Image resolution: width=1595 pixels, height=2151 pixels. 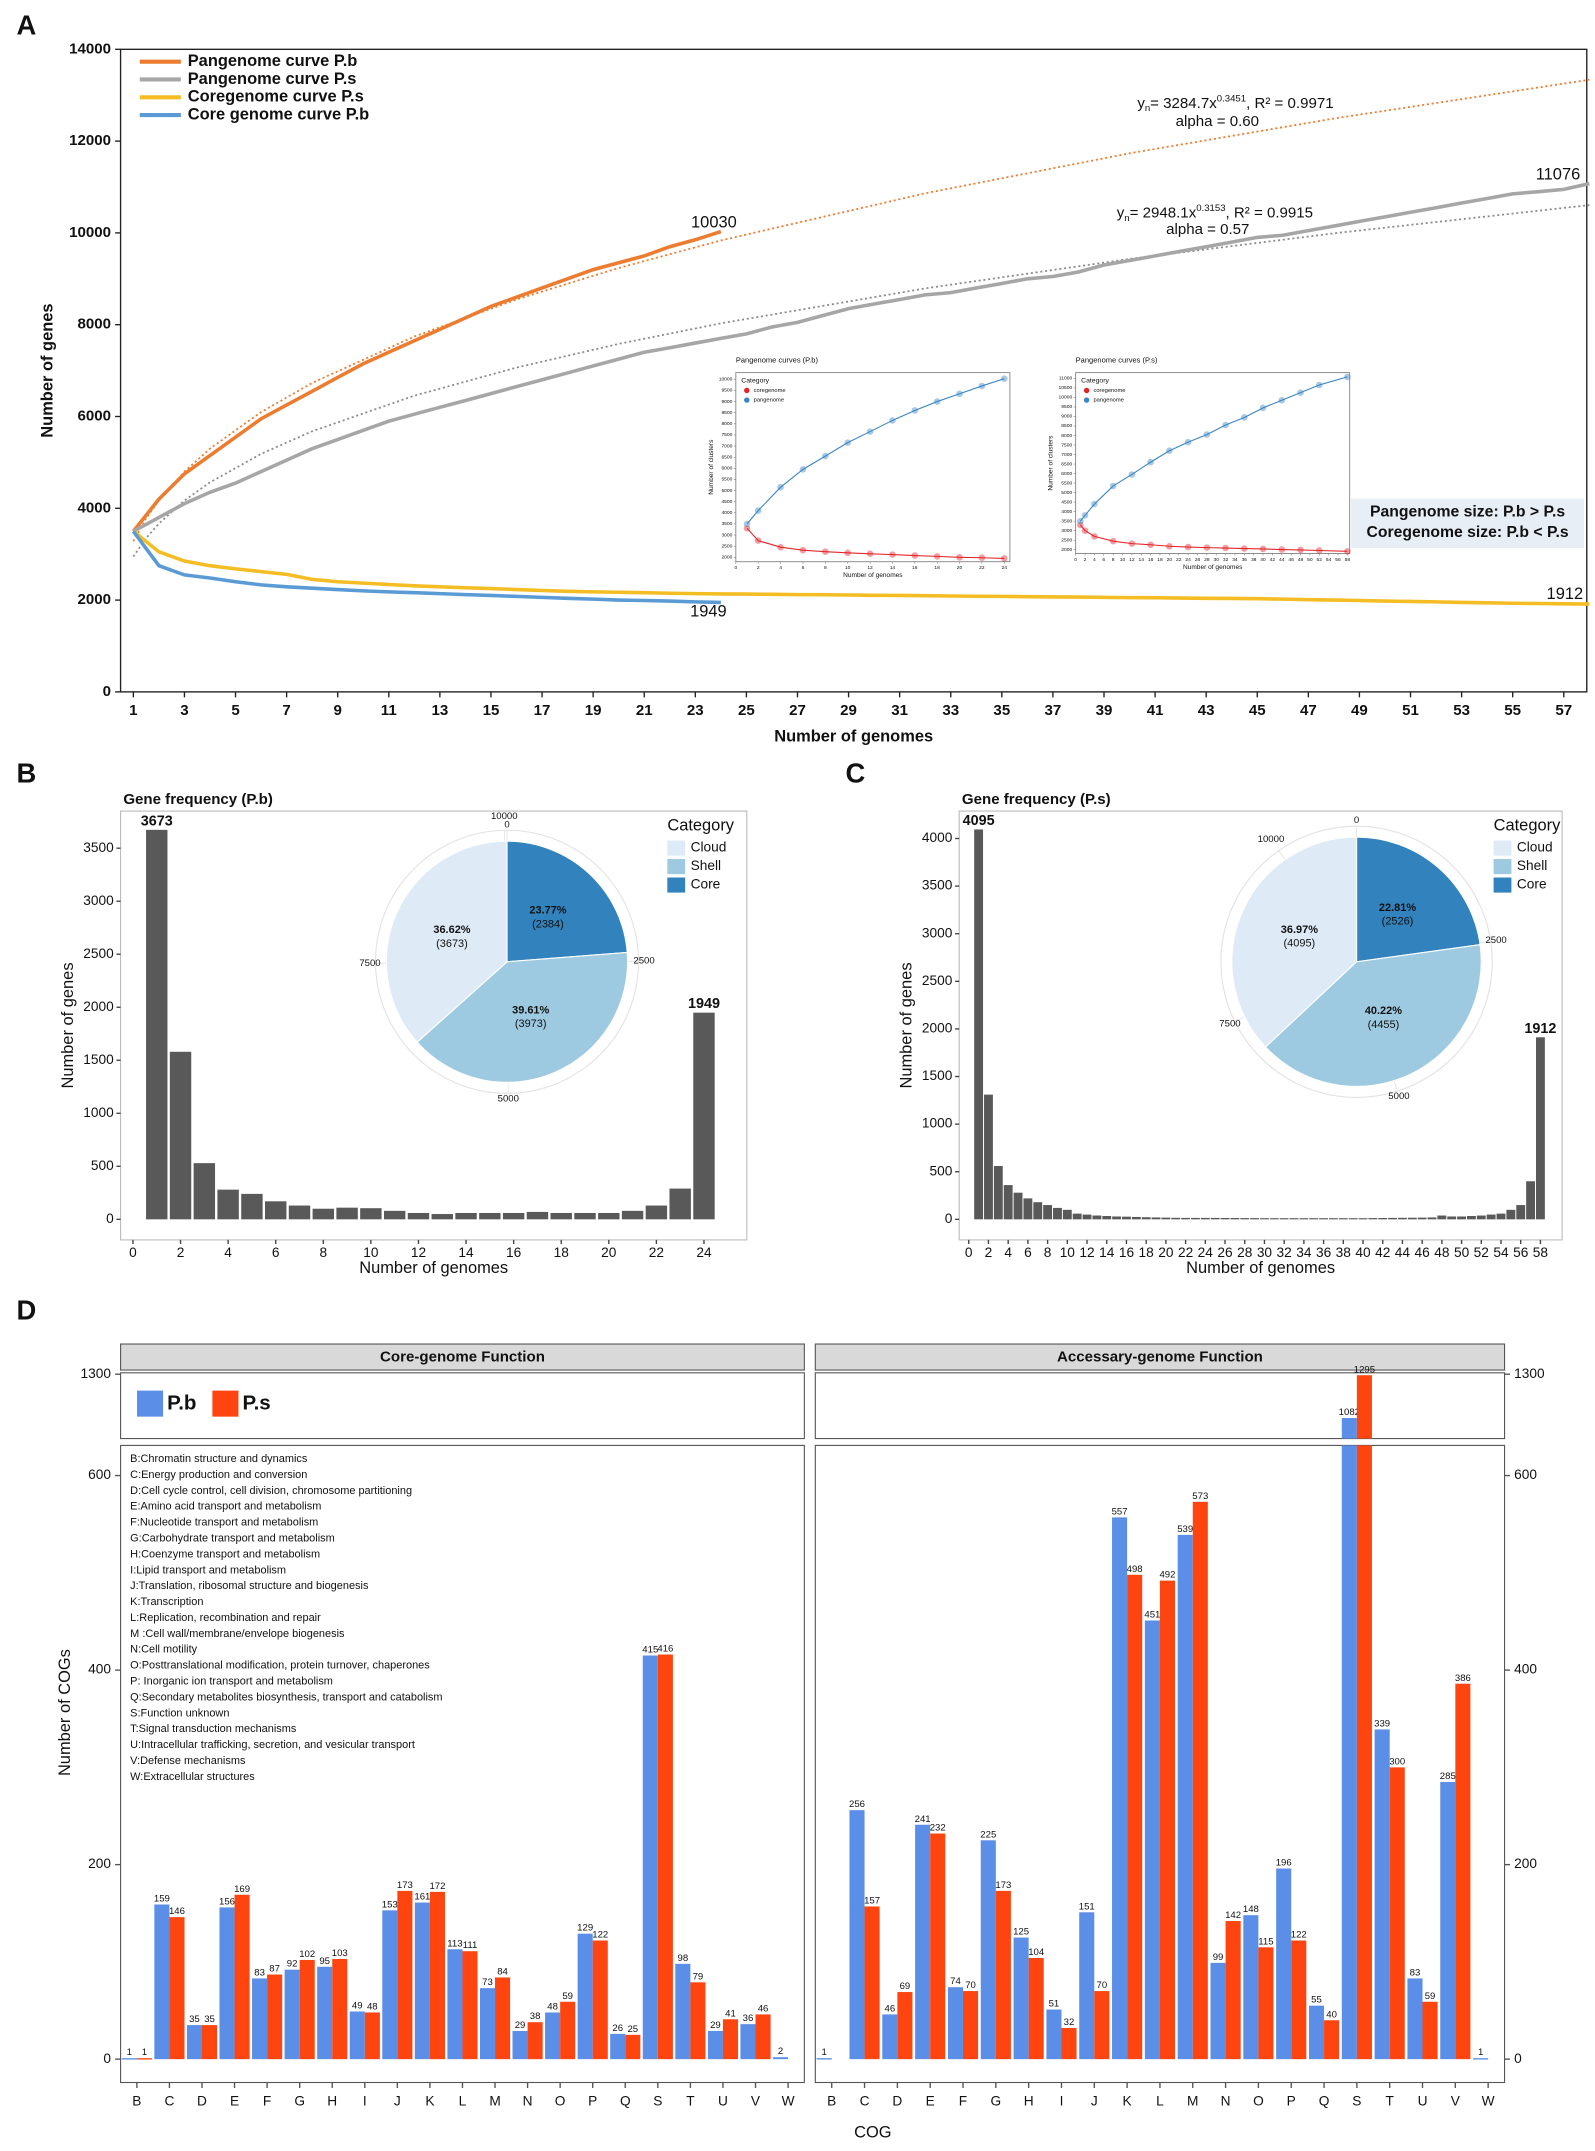 What do you see at coordinates (656, 1252) in the screenshot?
I see `x-tick-label: 22` at bounding box center [656, 1252].